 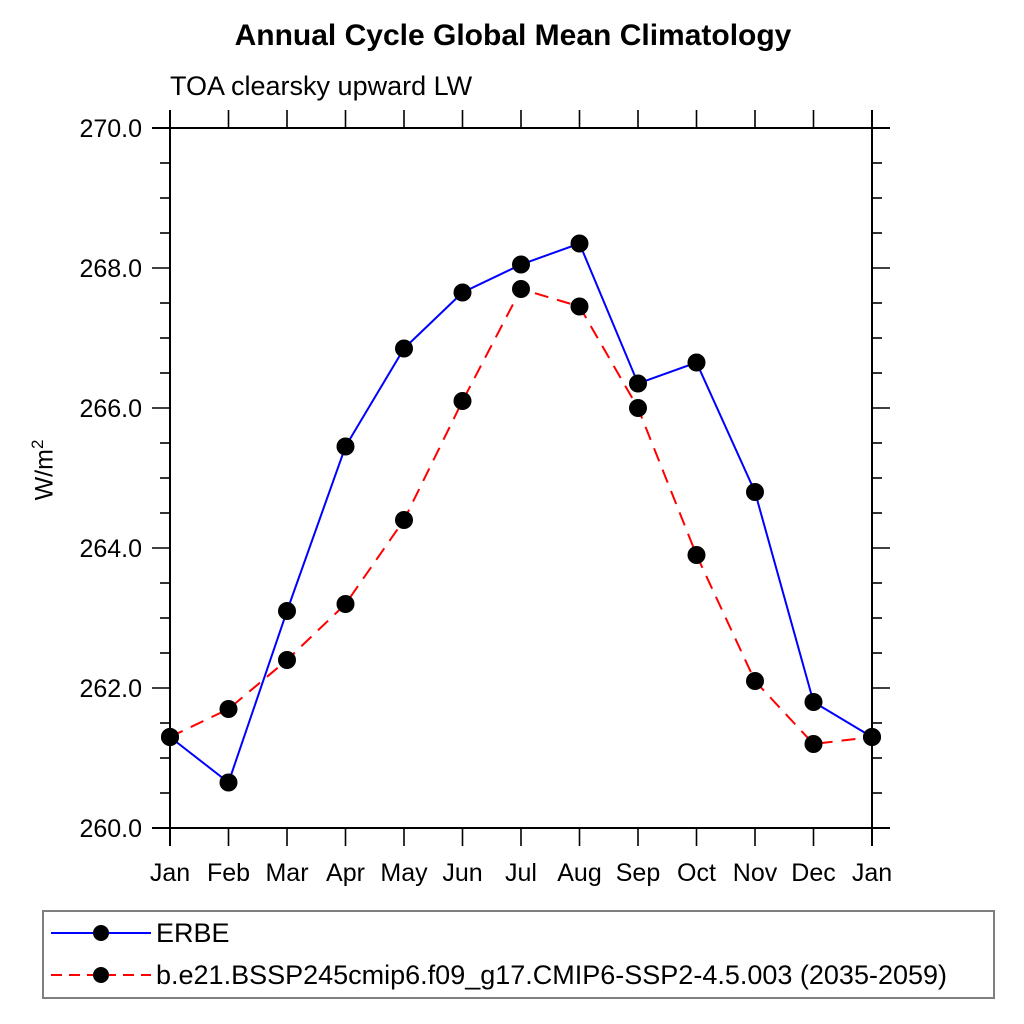 I want to click on x-tick-label: Jul, so click(x=521, y=873).